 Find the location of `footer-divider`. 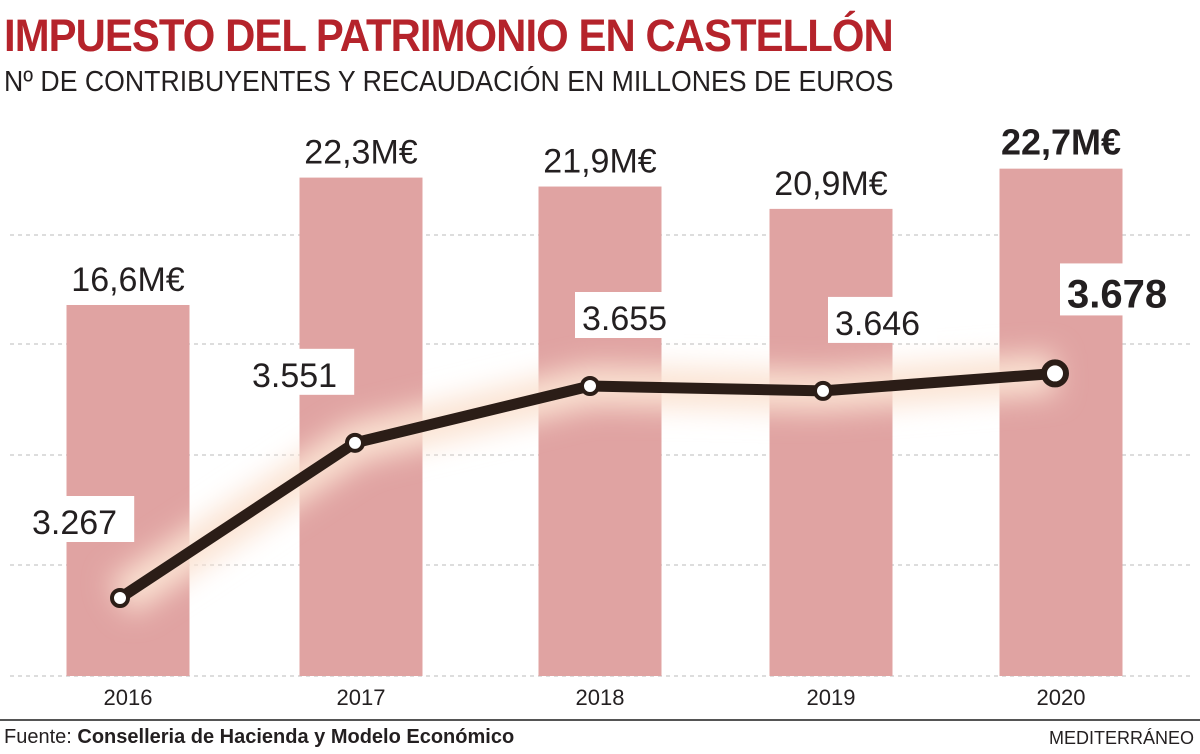

footer-divider is located at coordinates (600, 720).